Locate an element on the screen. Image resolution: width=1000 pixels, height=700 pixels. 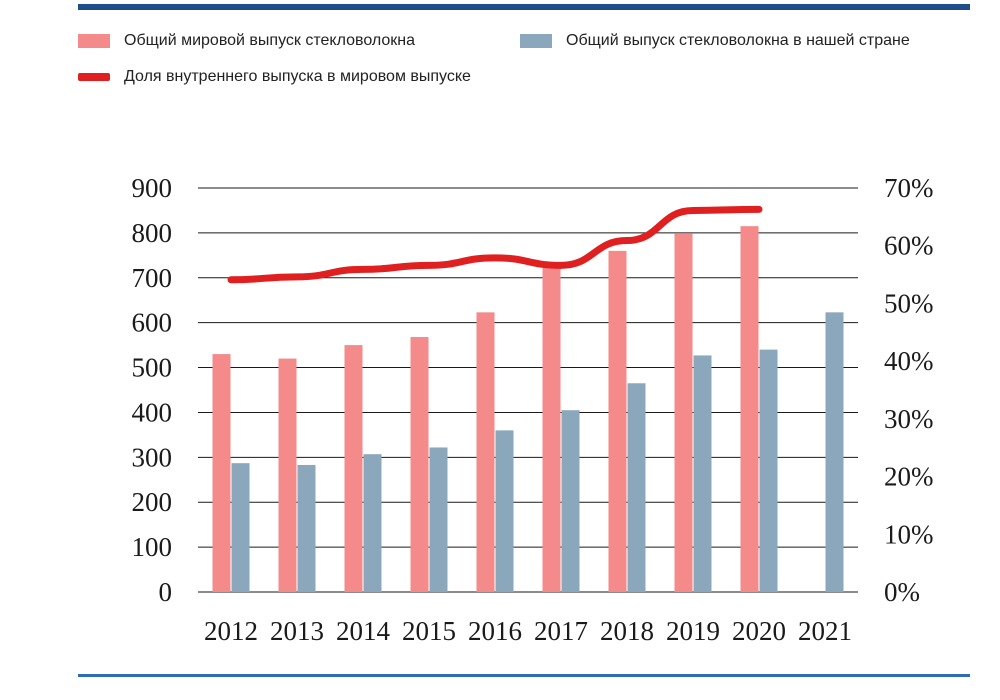
legend-swatch-share is located at coordinates (94, 77).